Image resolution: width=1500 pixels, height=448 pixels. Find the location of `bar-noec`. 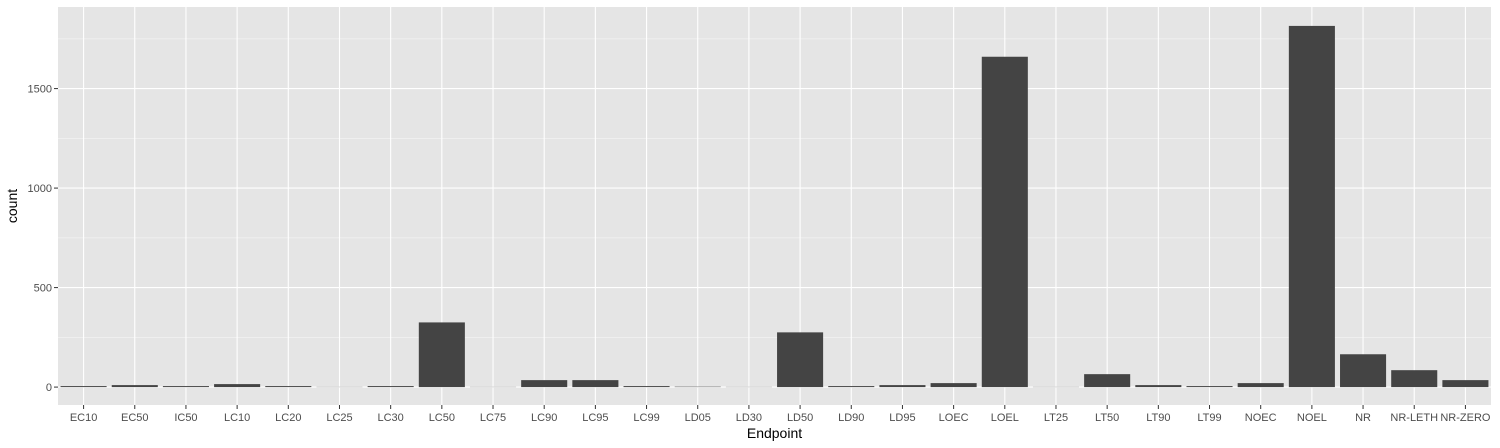

bar-noec is located at coordinates (1260, 385).